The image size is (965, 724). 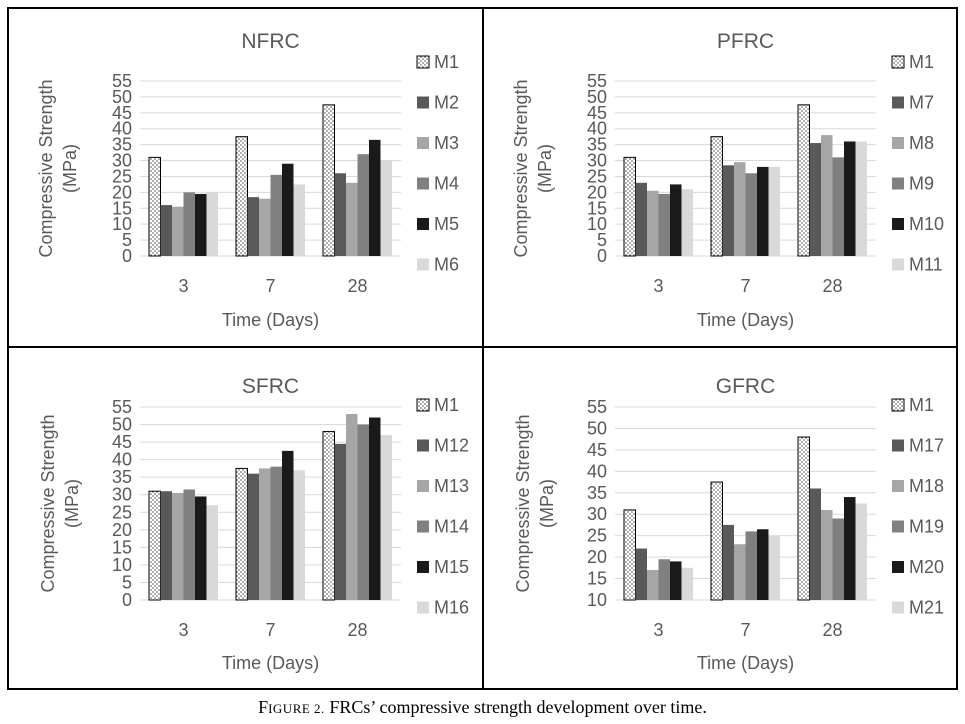 I want to click on caption-label-rest: IGURE 2., so click(x=296, y=708).